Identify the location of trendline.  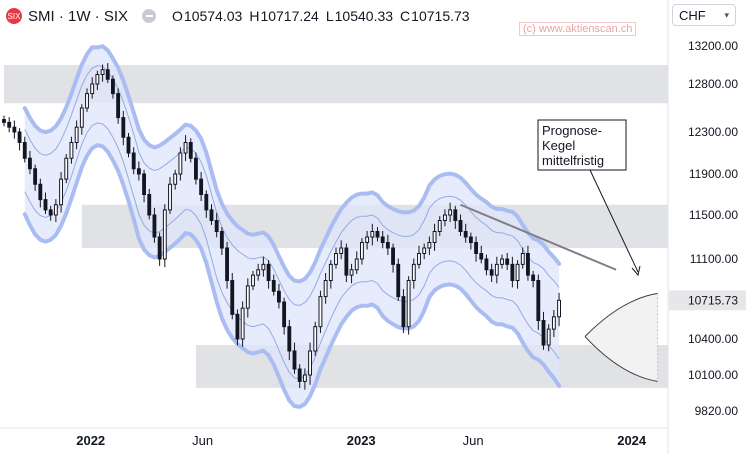
(538, 237).